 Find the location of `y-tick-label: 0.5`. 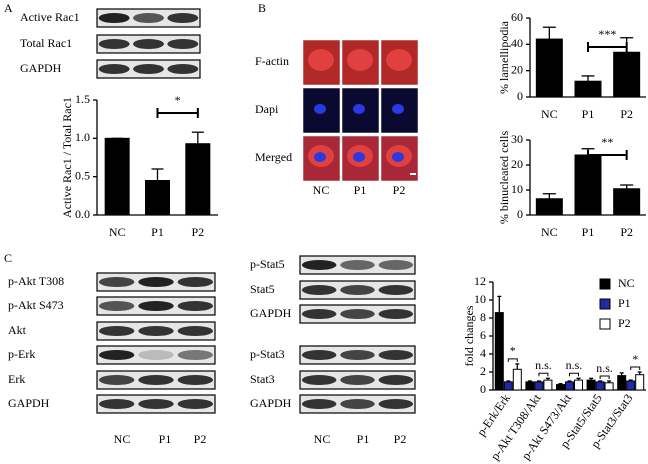

y-tick-label: 0.5 is located at coordinates (82, 175).